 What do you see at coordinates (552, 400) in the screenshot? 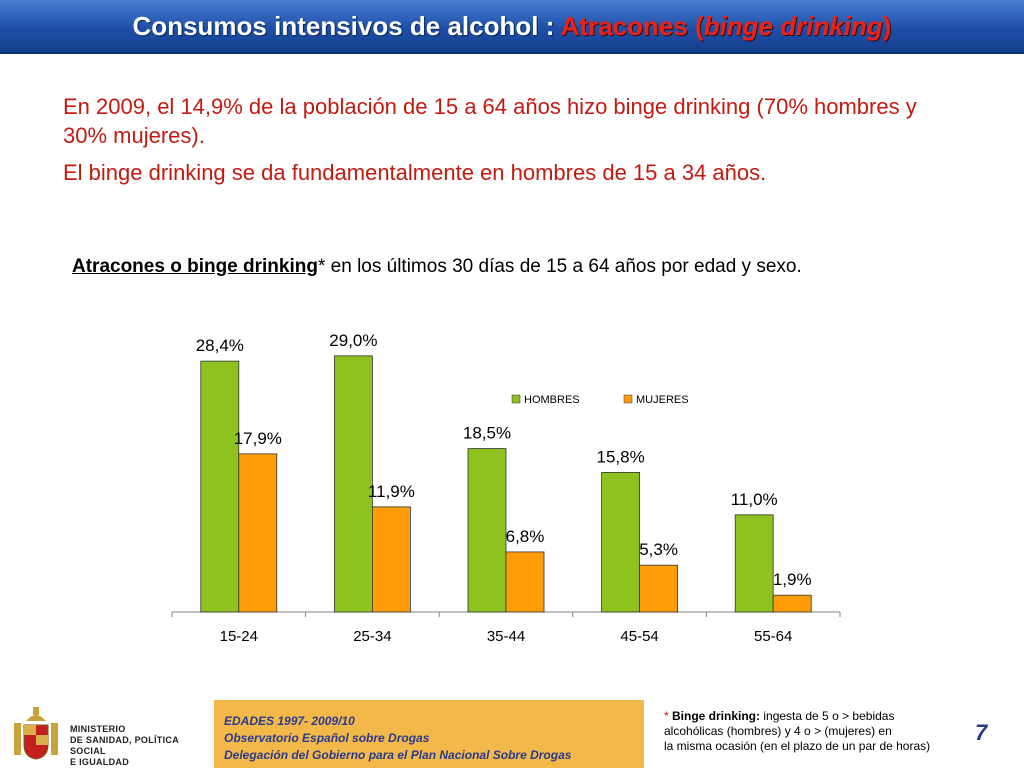
I see `legend-label: HOMBRES` at bounding box center [552, 400].